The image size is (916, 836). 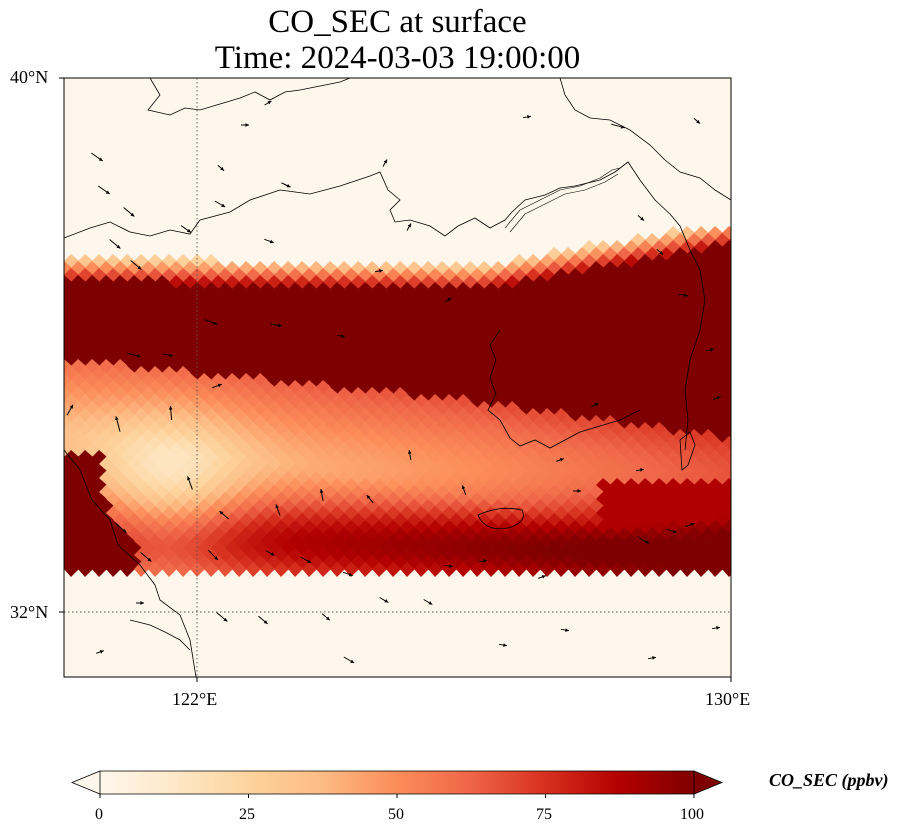 What do you see at coordinates (29, 612) in the screenshot?
I see `y-tick-label-32n: 32°N` at bounding box center [29, 612].